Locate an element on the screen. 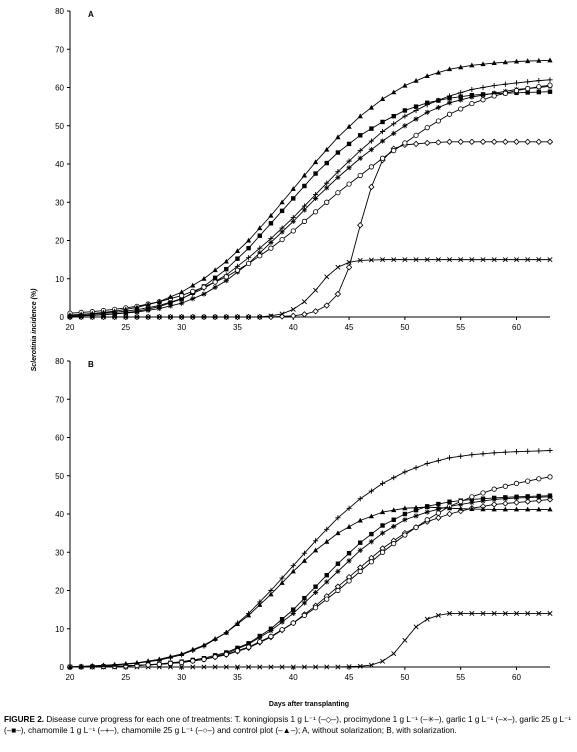 This screenshot has width=577, height=752. x-tick-label: 30 is located at coordinates (181, 677).